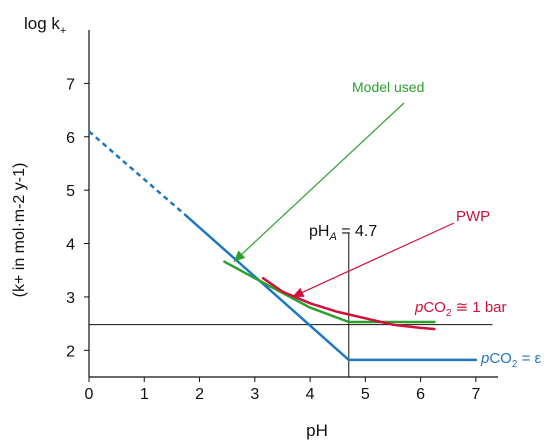 This screenshot has width=557, height=443. I want to click on y-tick-label: 2, so click(70, 351).